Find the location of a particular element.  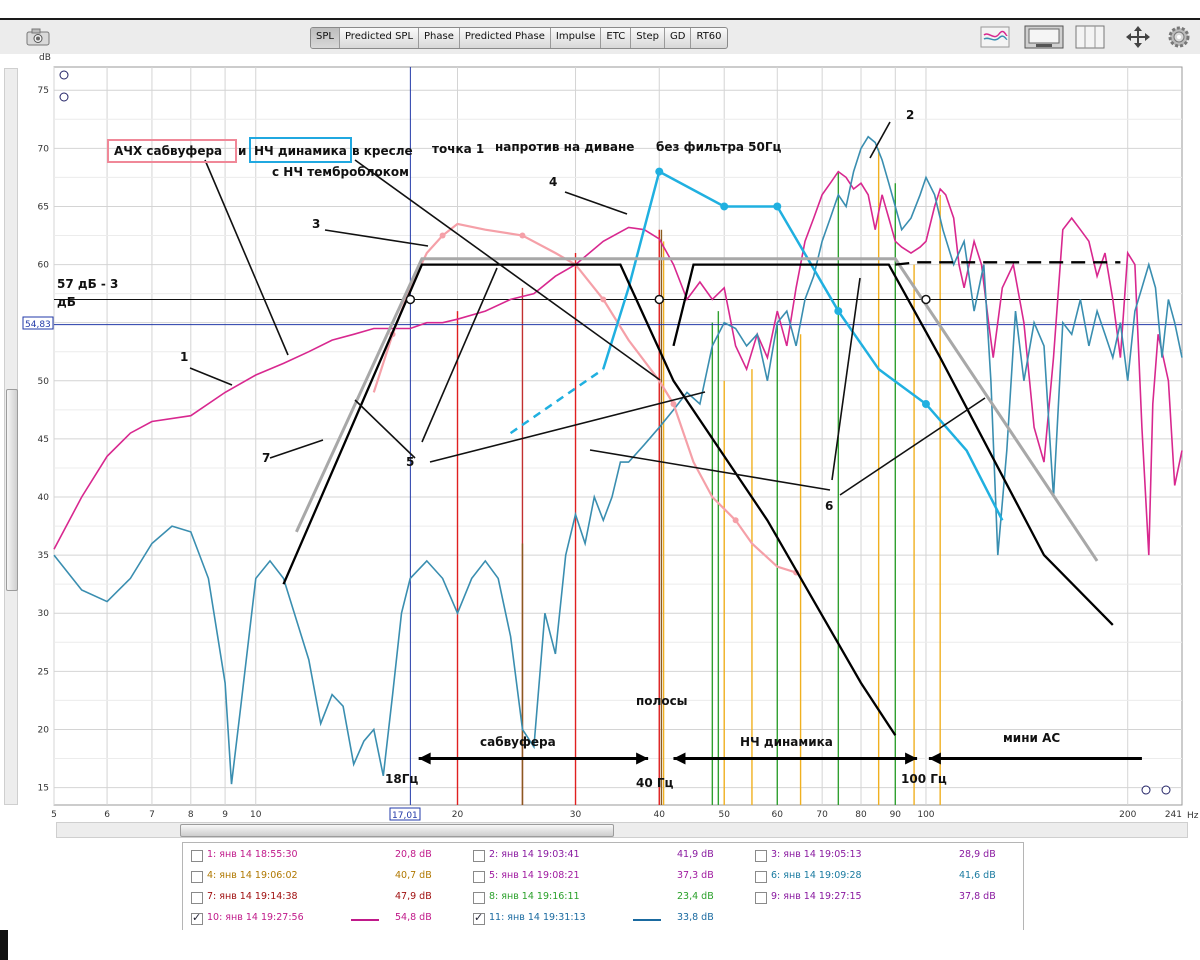

tab-phase: Phase is located at coordinates (439, 38).